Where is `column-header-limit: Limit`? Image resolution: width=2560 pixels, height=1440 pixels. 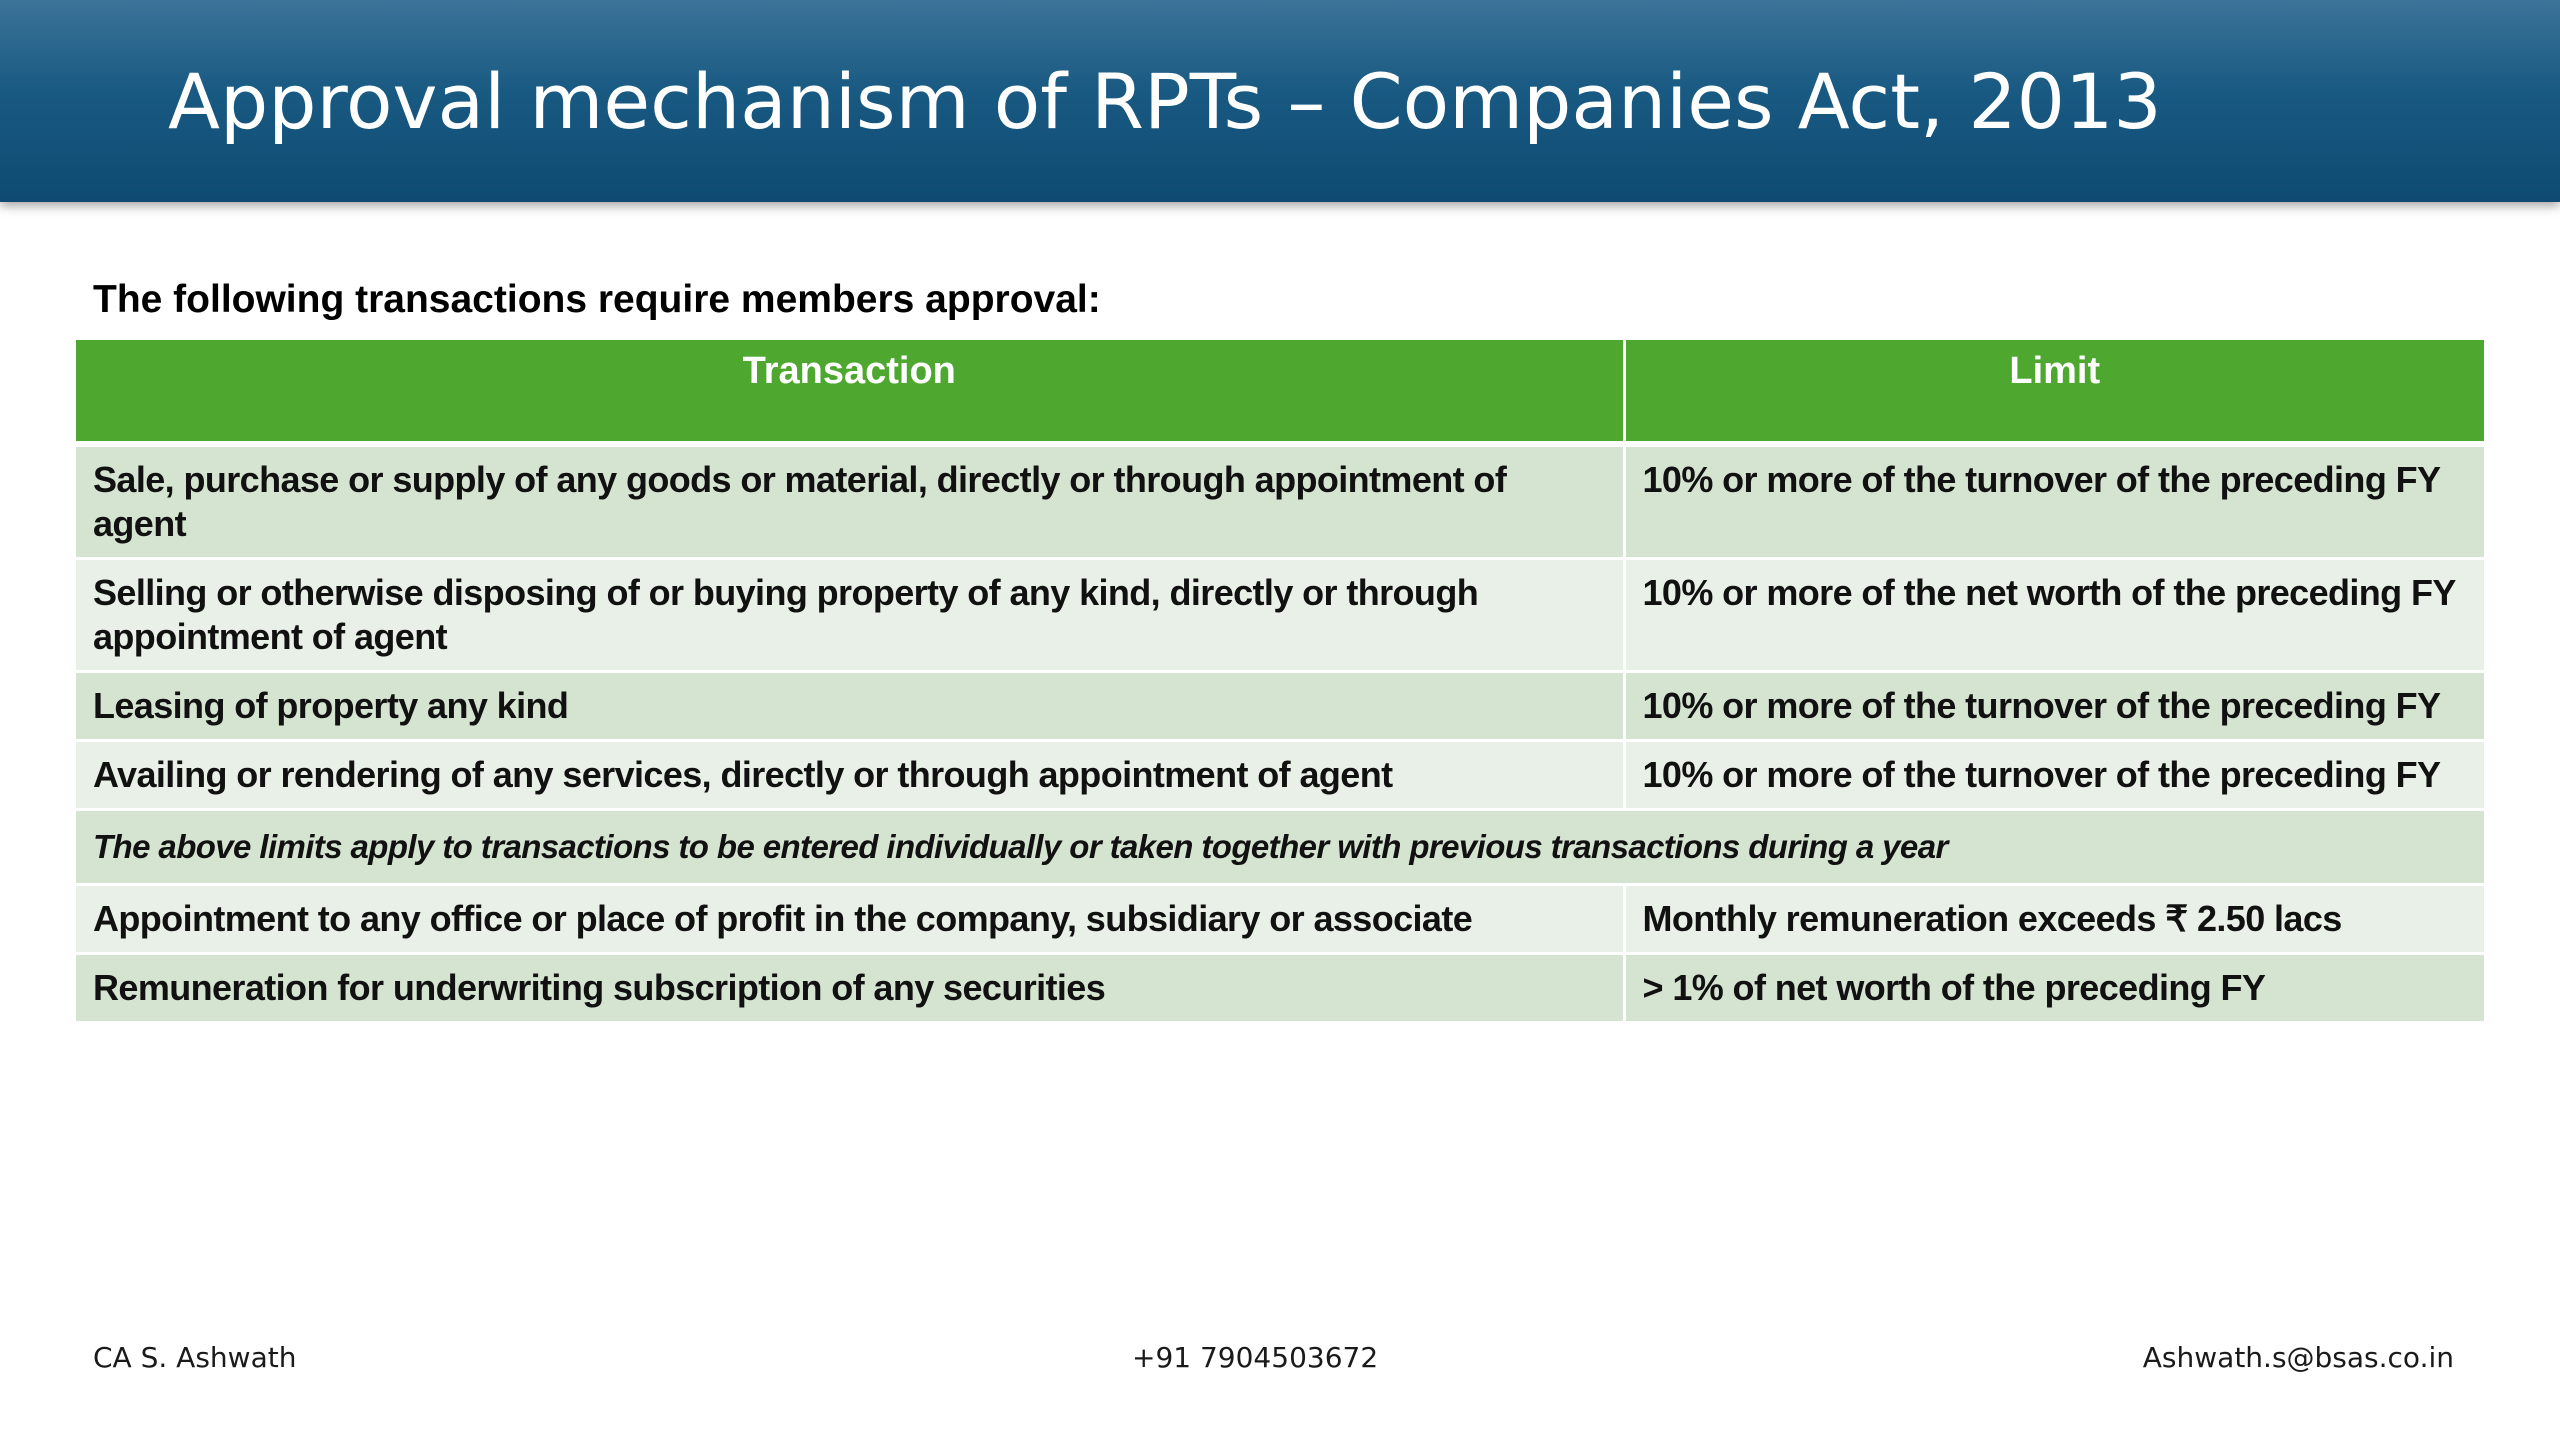
column-header-limit: Limit is located at coordinates (2054, 393).